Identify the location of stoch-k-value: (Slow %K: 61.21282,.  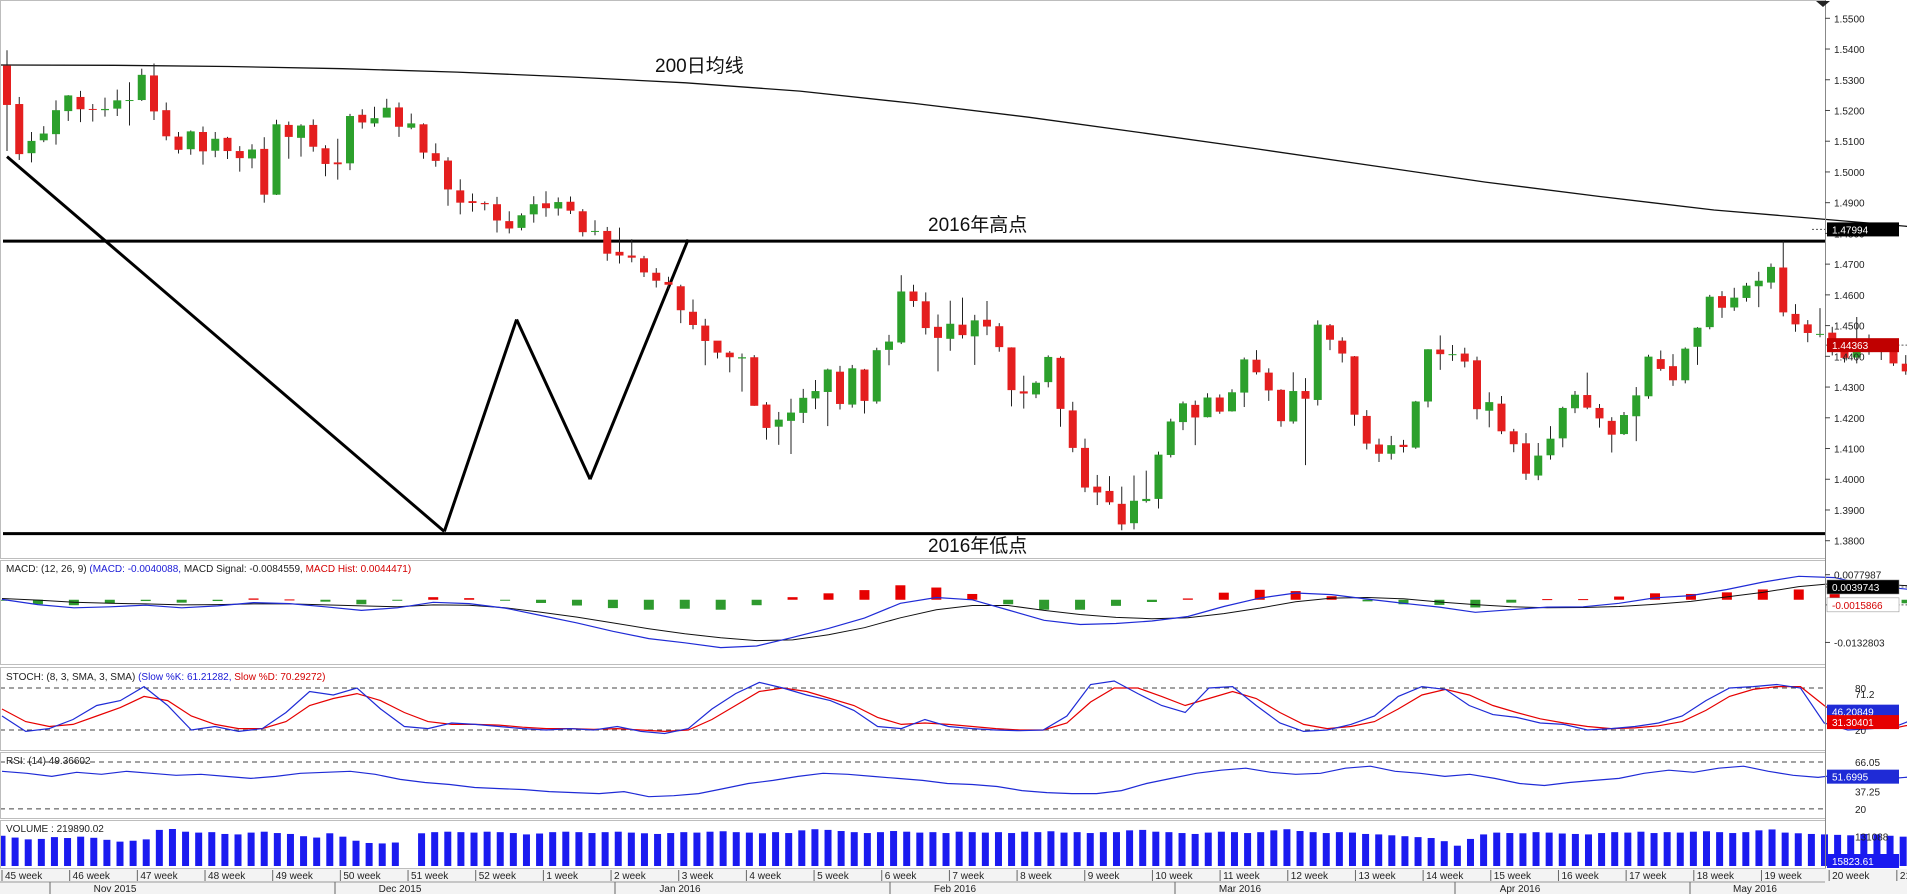
(185, 677).